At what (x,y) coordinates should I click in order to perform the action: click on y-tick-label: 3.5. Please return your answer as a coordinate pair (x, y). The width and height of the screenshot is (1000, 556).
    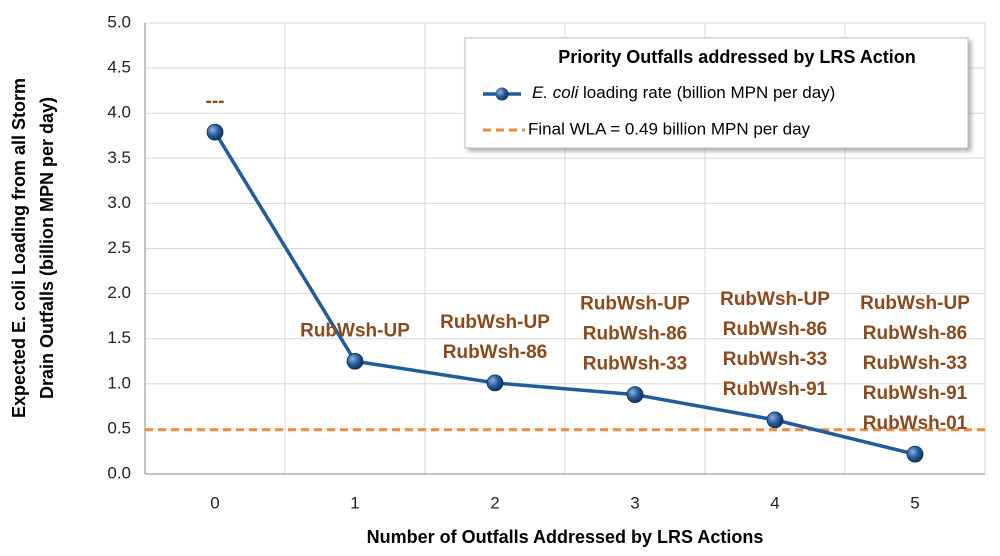
    Looking at the image, I should click on (119, 157).